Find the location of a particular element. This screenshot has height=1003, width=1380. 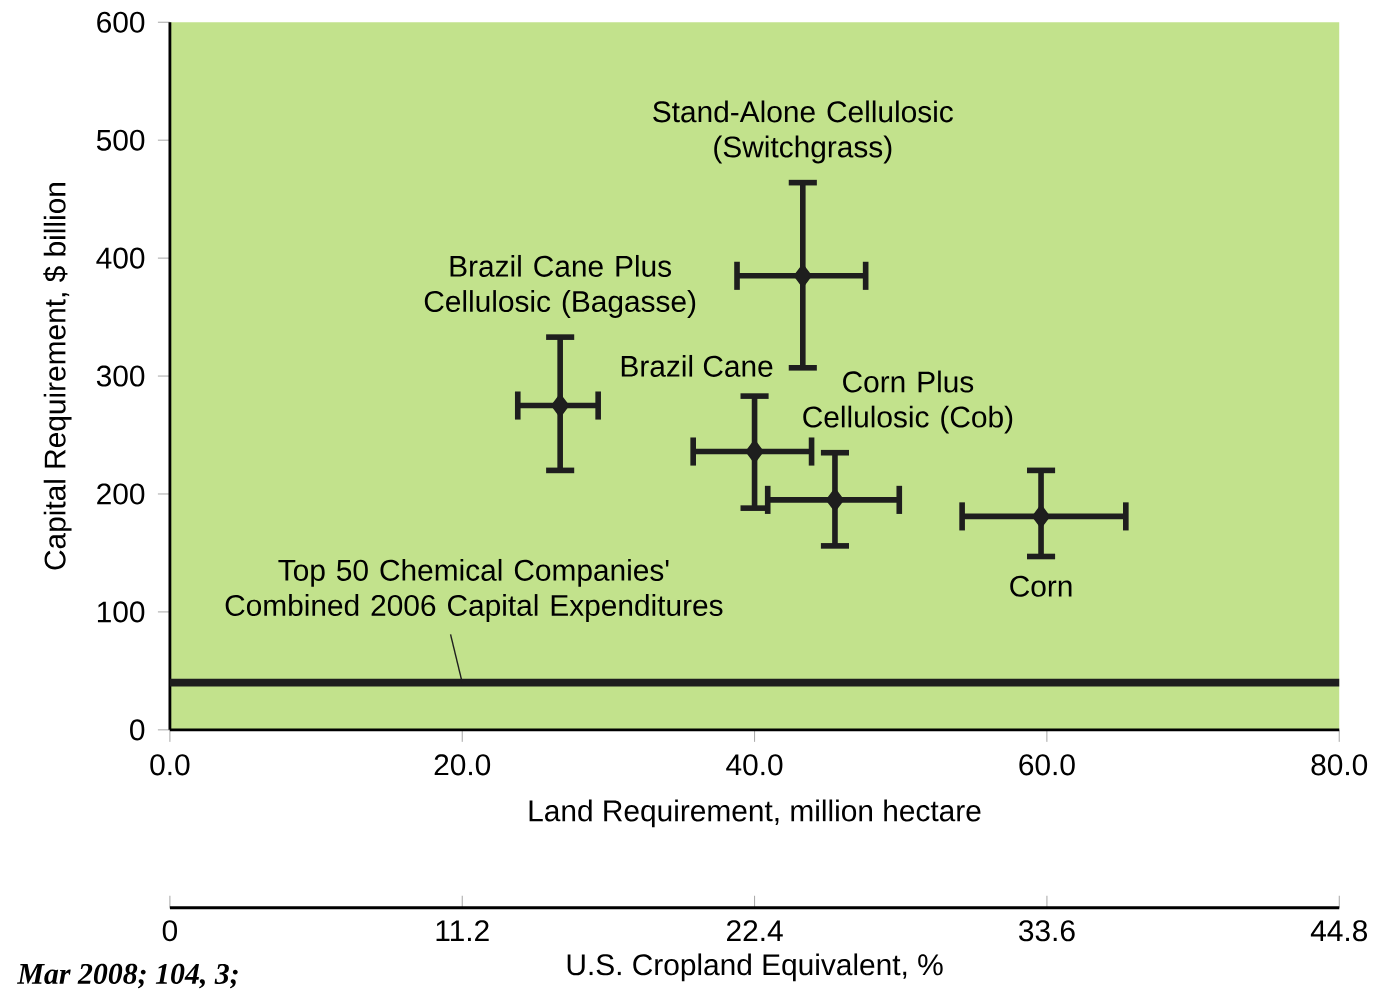

x2-axis-title: U.S. Cropland Equivalent, % is located at coordinates (755, 967).